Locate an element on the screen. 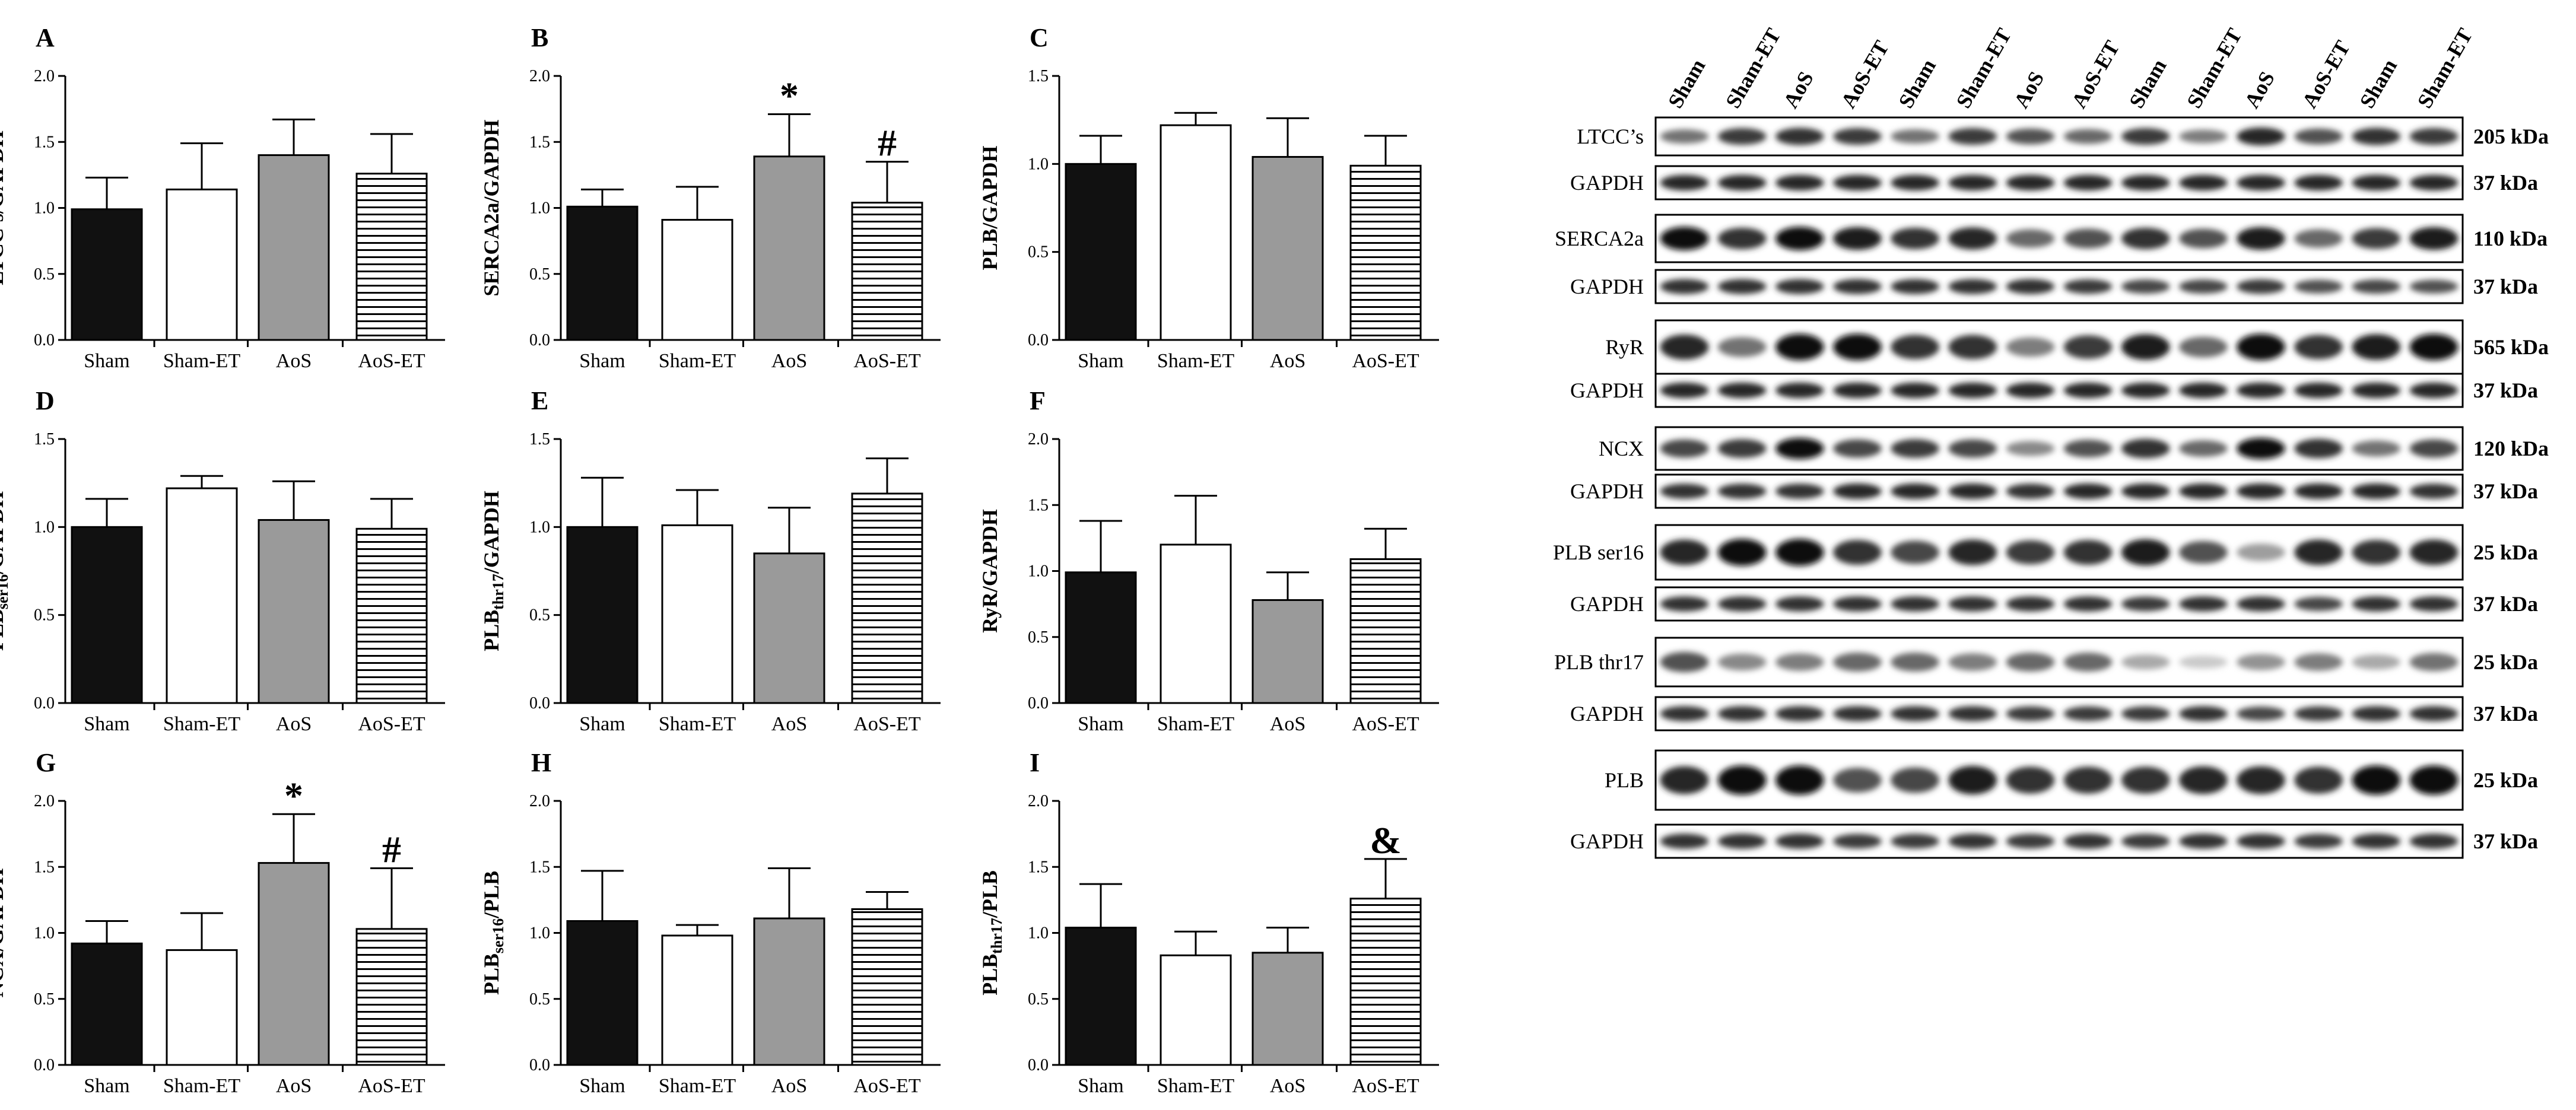 Image resolution: width=2576 pixels, height=1110 pixels. y-axis-label: SERCA2a/GAPDH is located at coordinates (491, 208).